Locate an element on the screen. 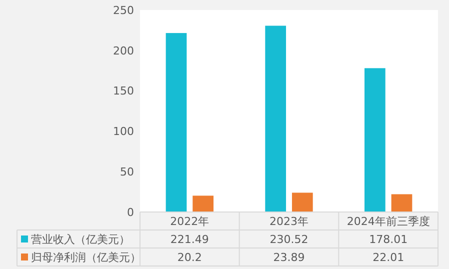 This screenshot has height=269, width=449. legend-label: 归母净利润（亿美元） is located at coordinates (86, 257).